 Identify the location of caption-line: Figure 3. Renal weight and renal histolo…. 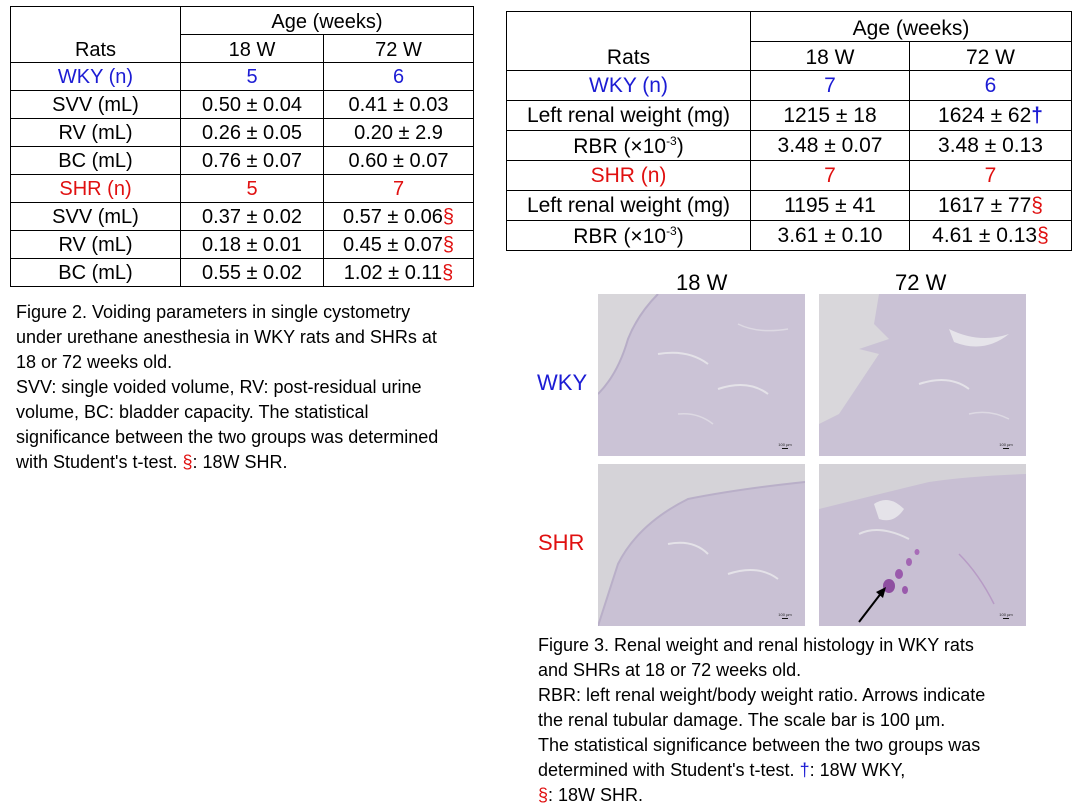
(756, 645).